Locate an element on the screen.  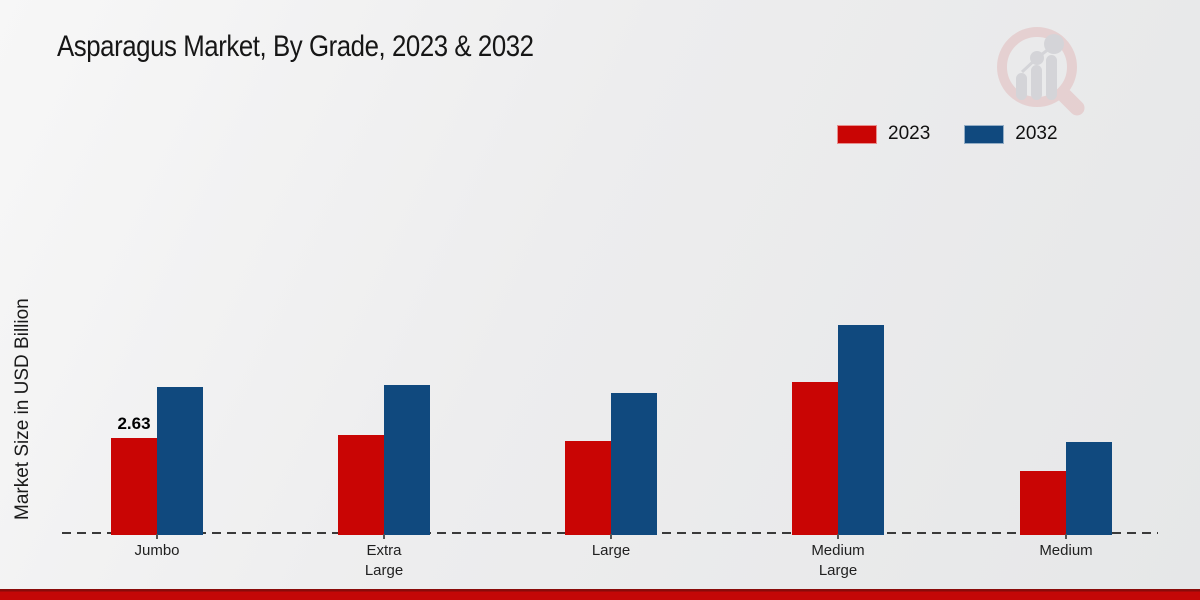
bar-2023-extra-large is located at coordinates (361, 485).